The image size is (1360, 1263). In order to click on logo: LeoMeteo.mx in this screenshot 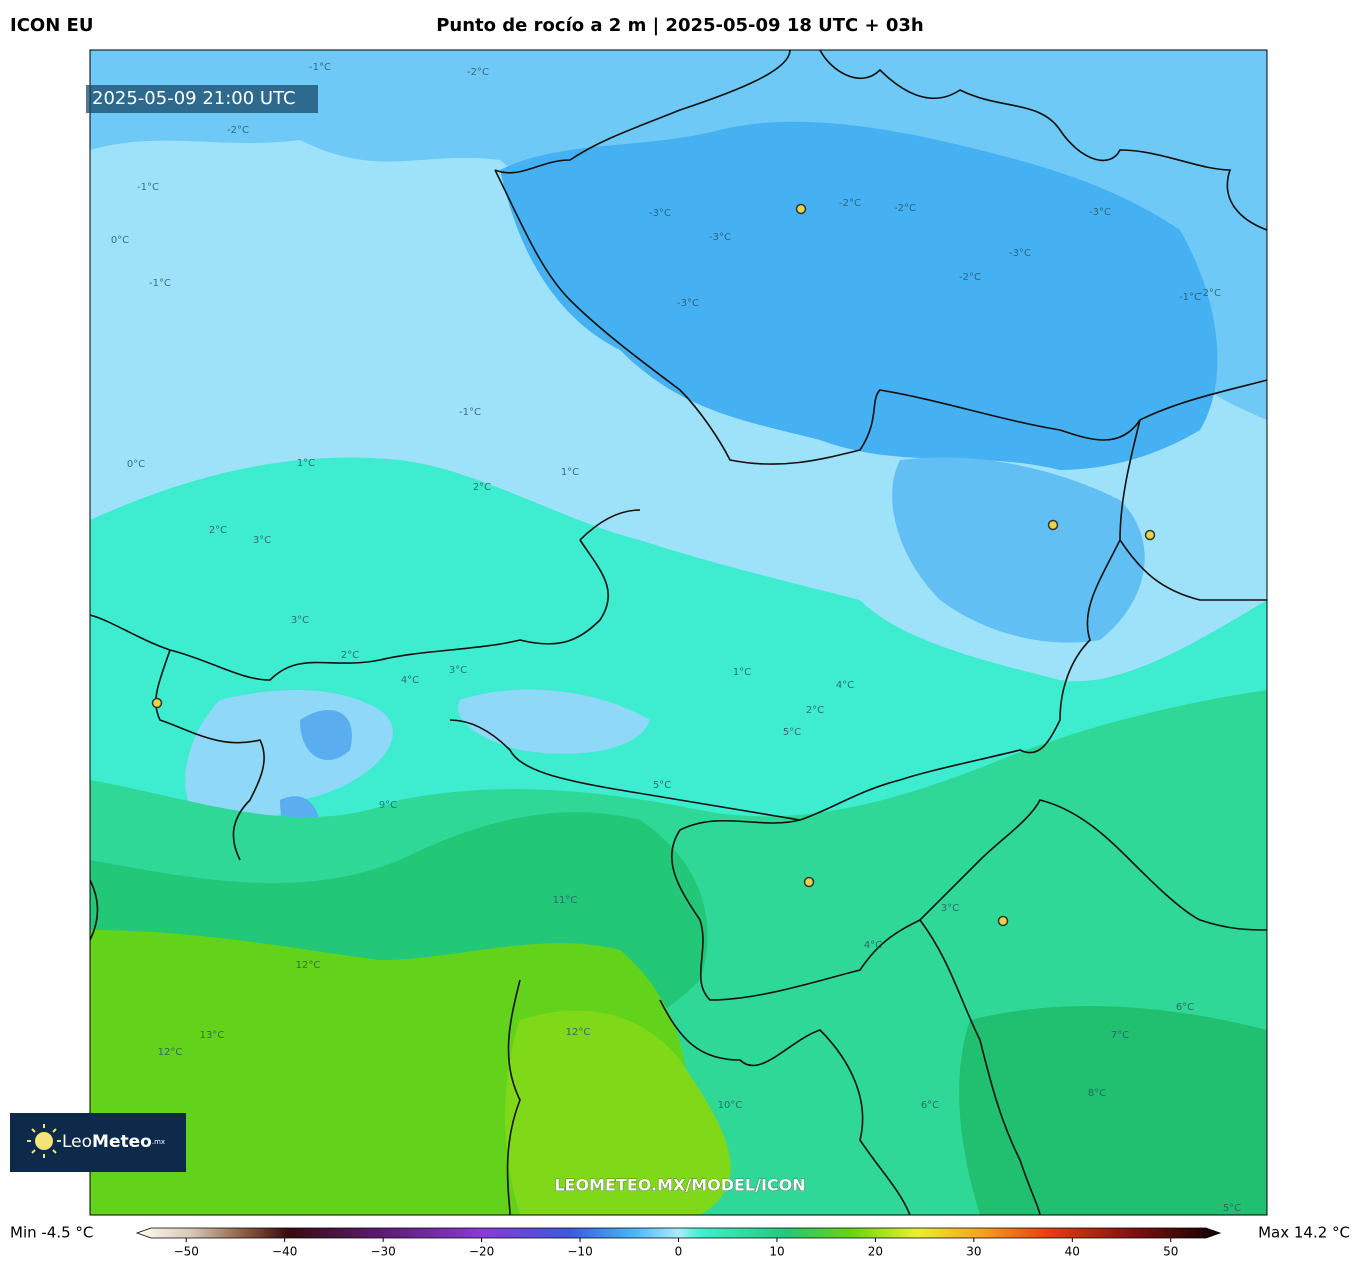, I will do `click(98, 1142)`.